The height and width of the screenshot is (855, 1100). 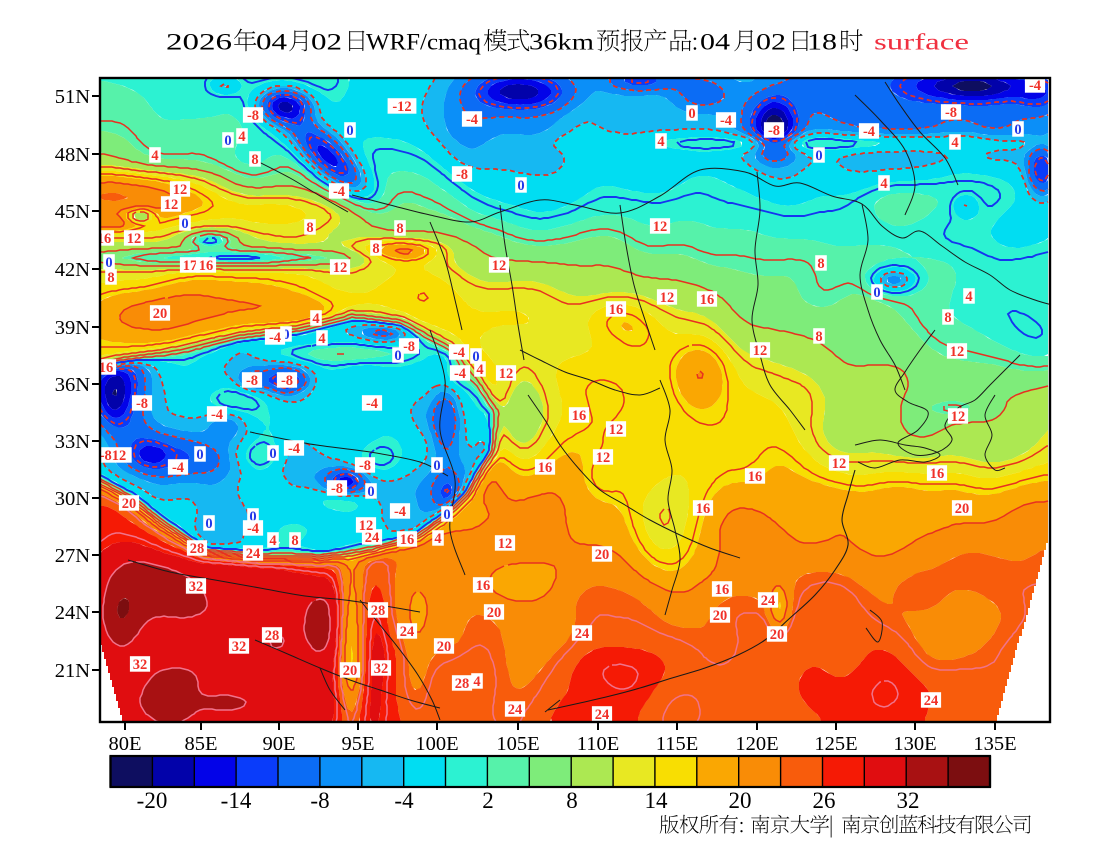 What do you see at coordinates (914, 744) in the screenshot?
I see `svg-text: 130E` at bounding box center [914, 744].